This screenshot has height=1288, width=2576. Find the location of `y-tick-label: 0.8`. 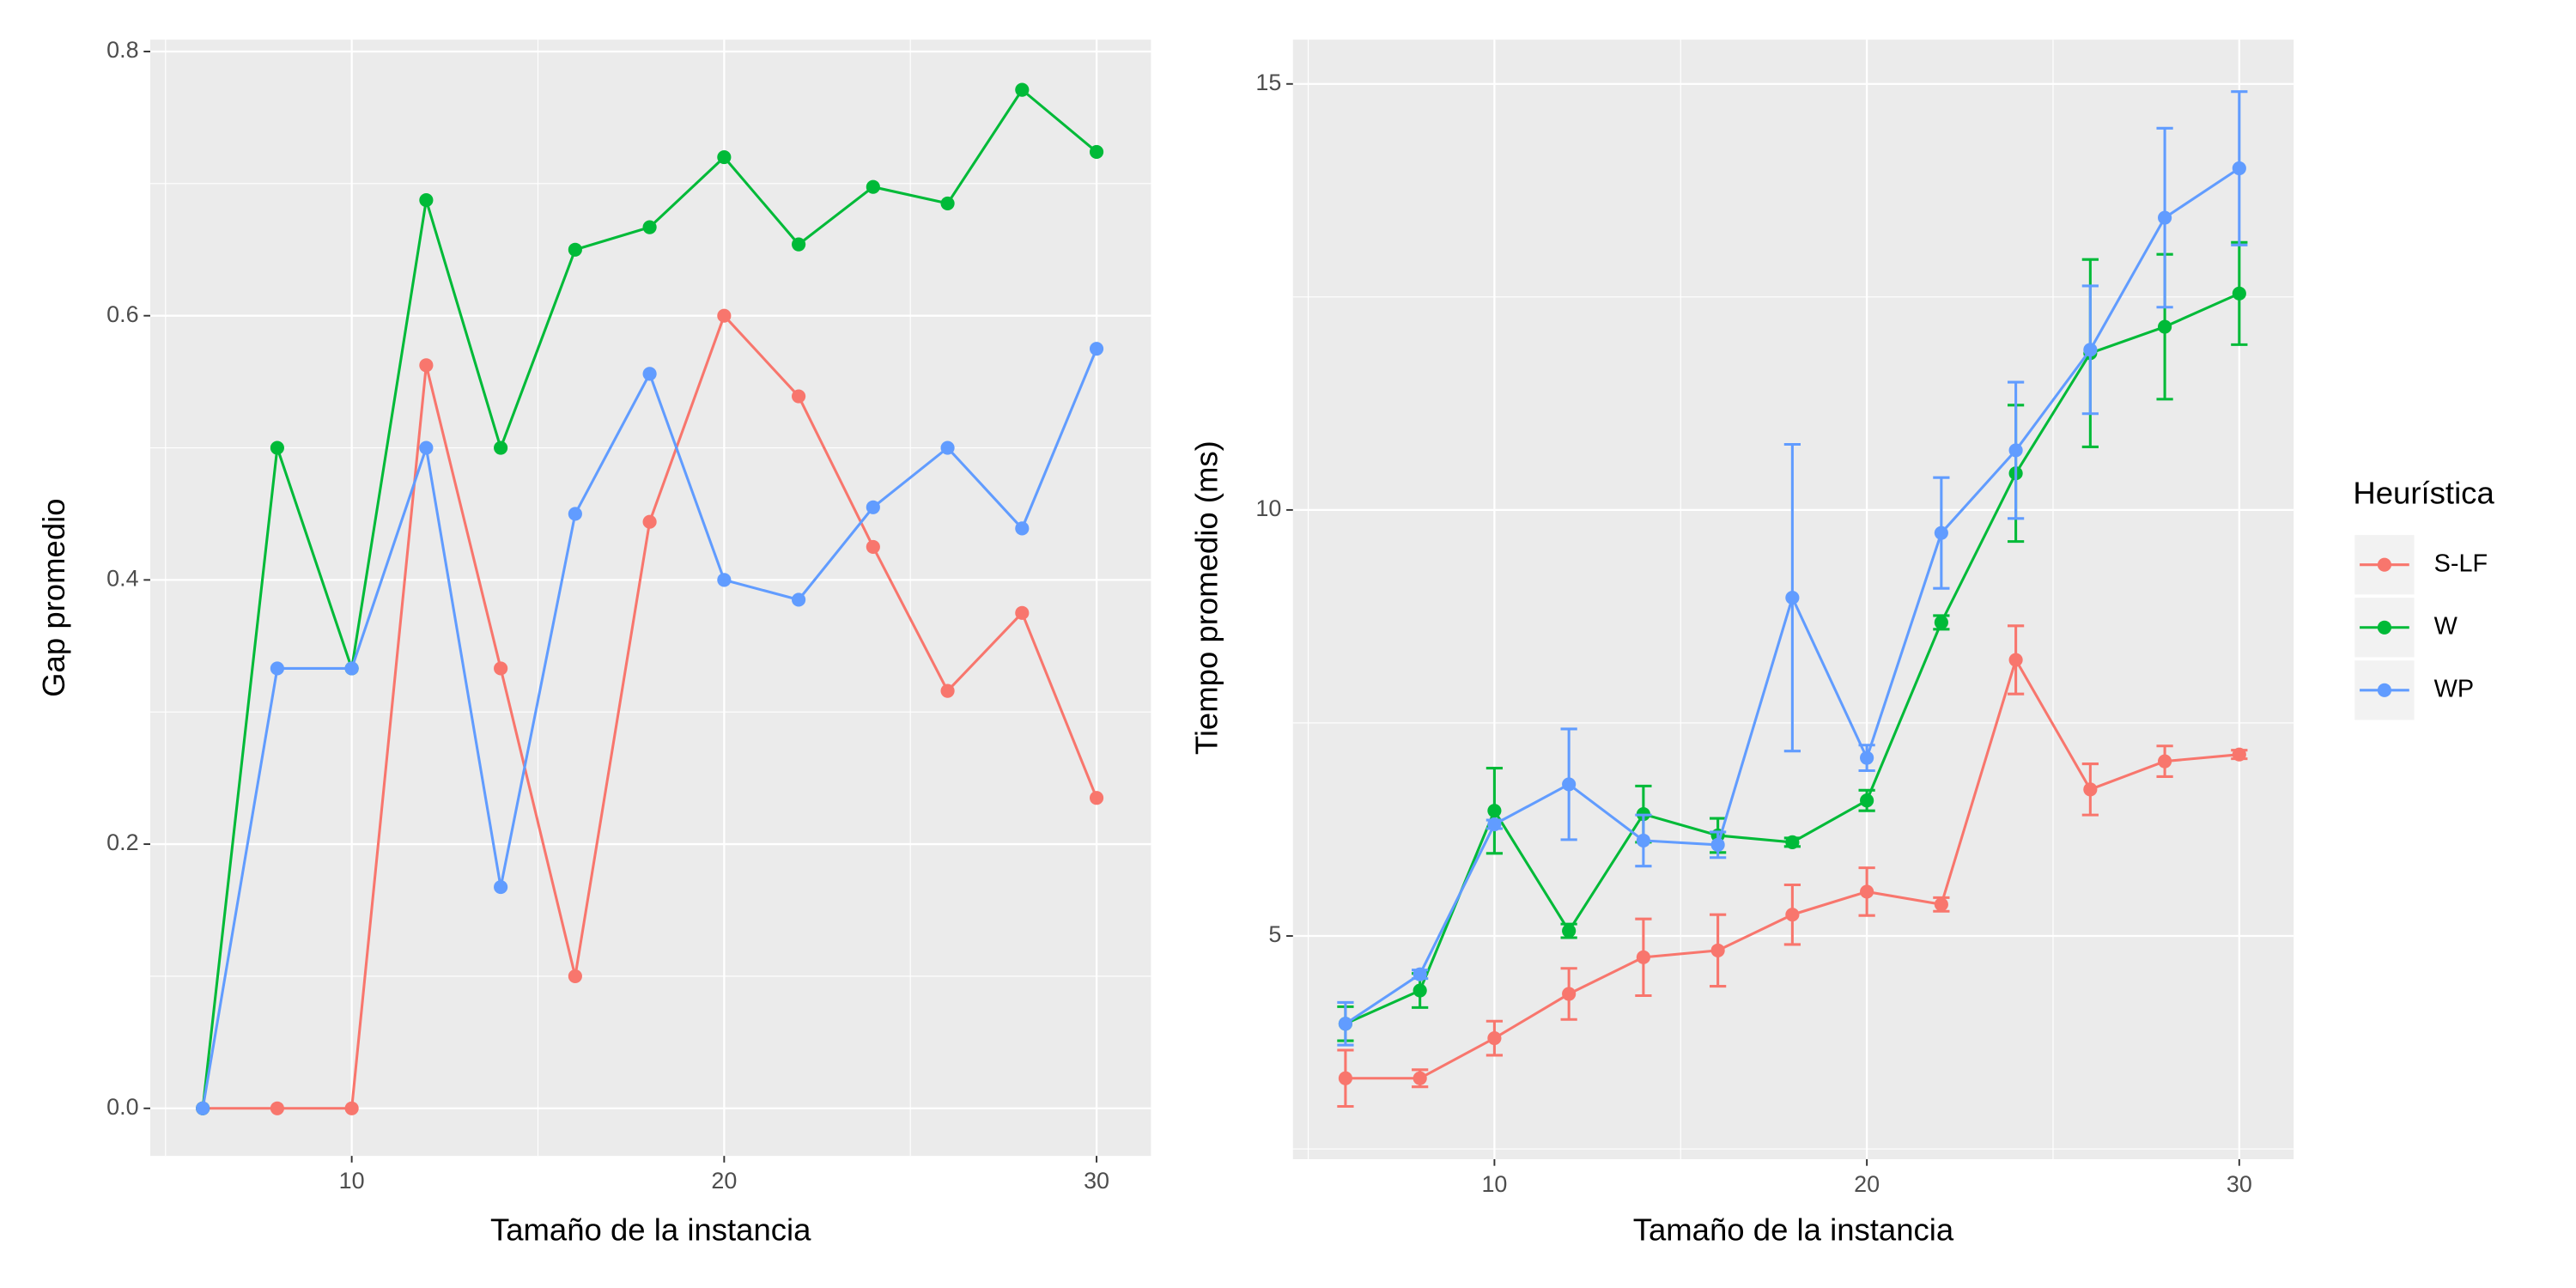

y-tick-label: 0.8 is located at coordinates (122, 50).